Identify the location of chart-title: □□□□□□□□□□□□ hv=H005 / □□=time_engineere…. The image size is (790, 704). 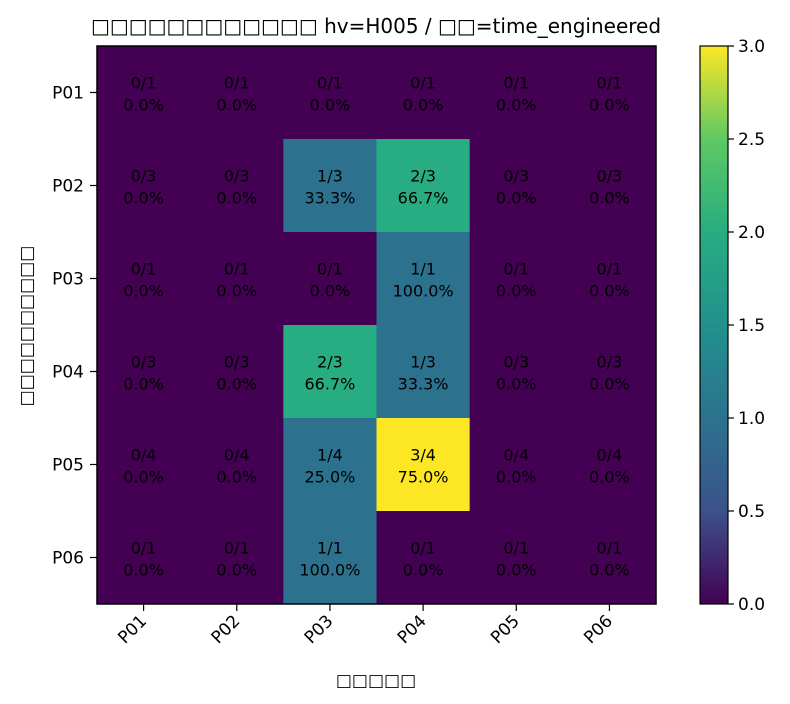
(376, 26).